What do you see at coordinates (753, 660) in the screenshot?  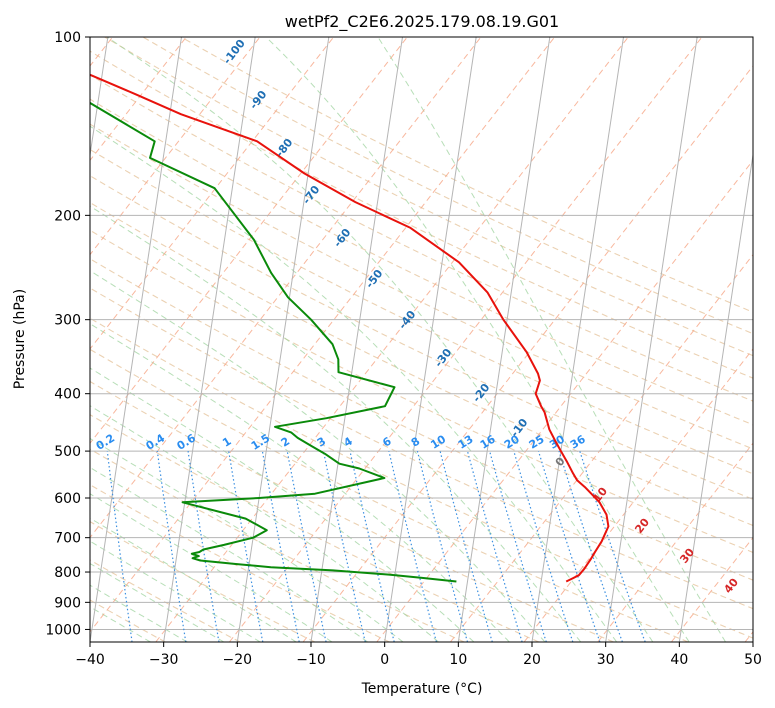 I see `x-tick-label: 50` at bounding box center [753, 660].